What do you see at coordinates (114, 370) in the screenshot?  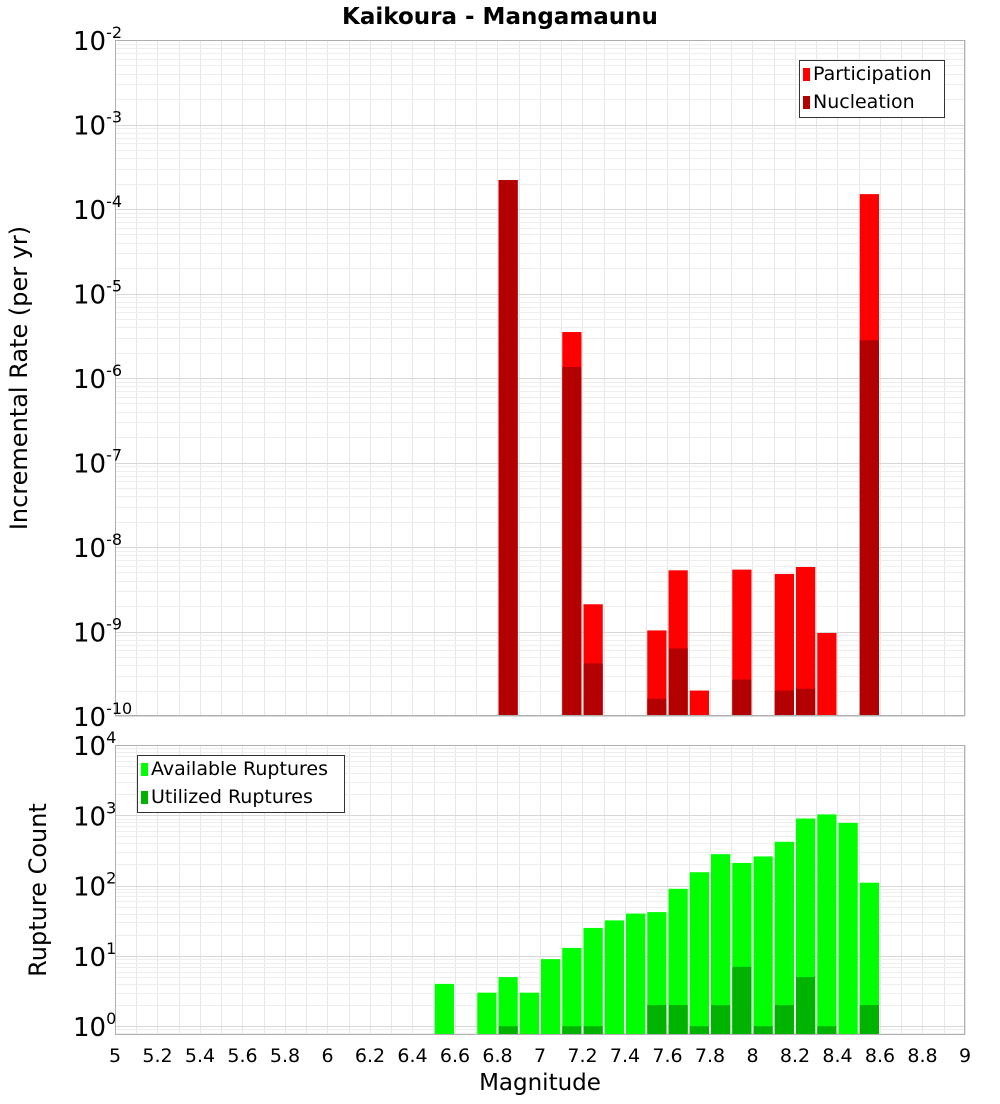 I see `y-tick-exponent: -6` at bounding box center [114, 370].